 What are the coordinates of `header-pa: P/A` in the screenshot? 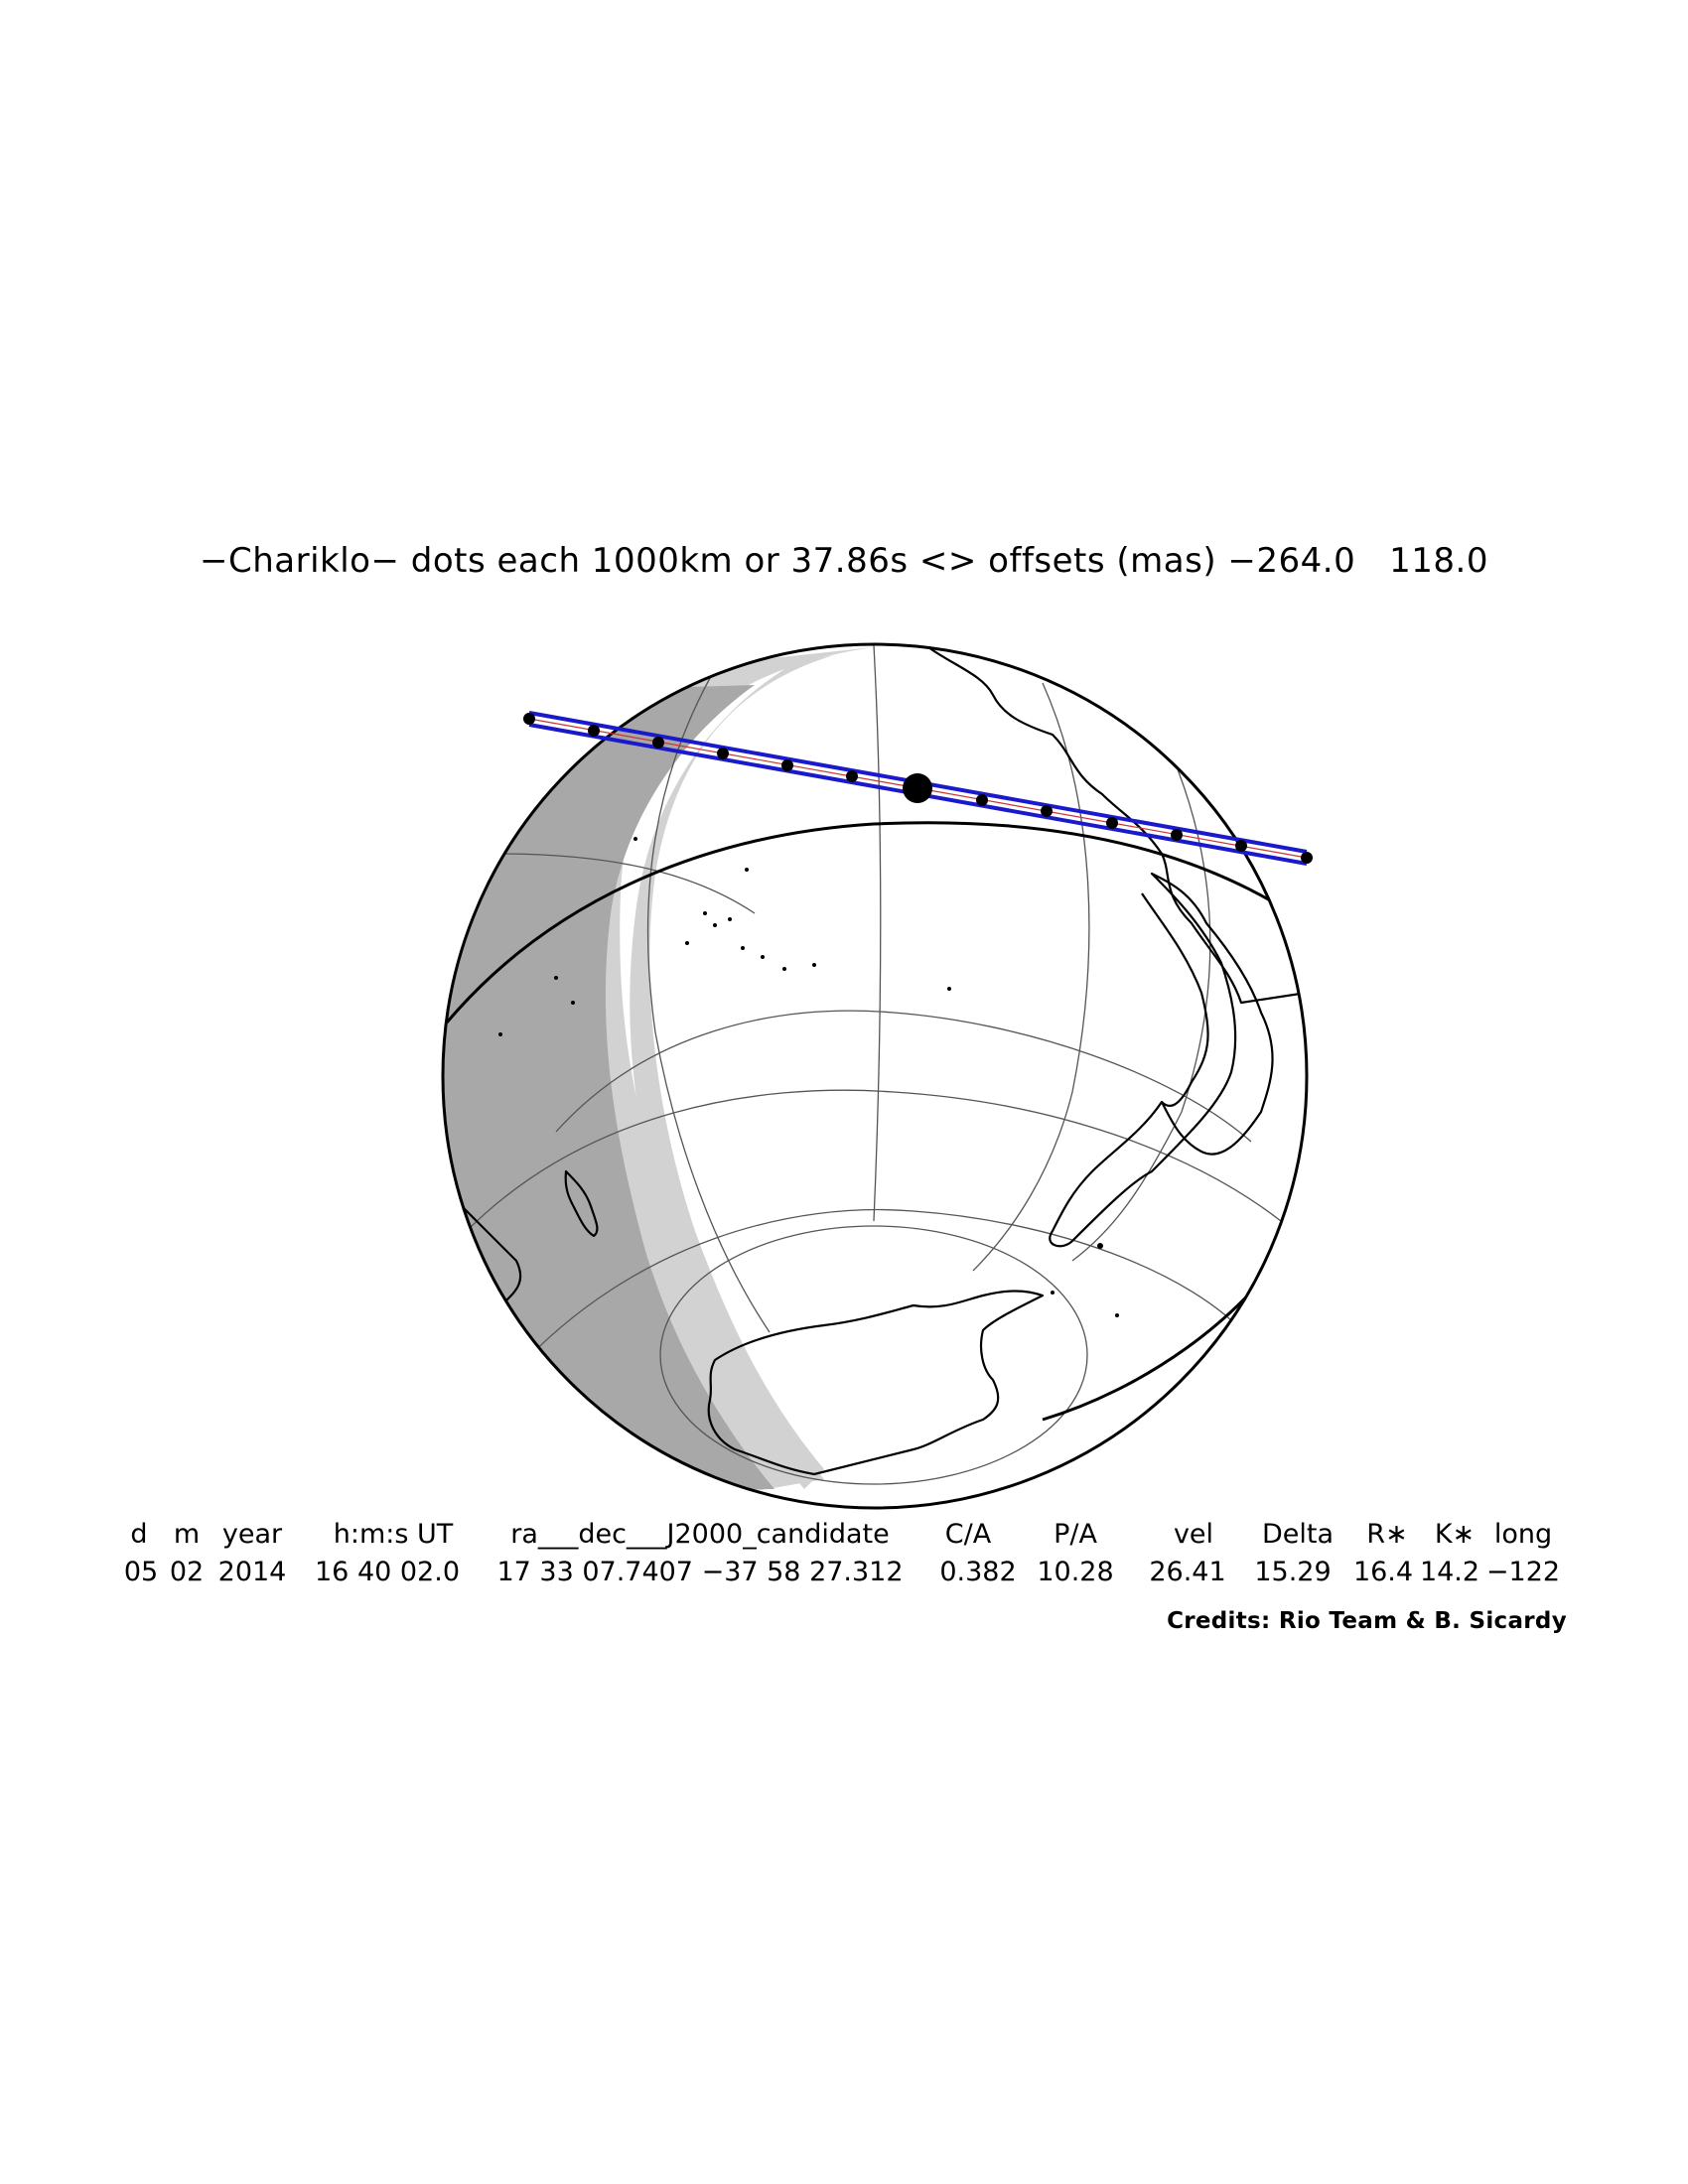 It's located at (1075, 1534).